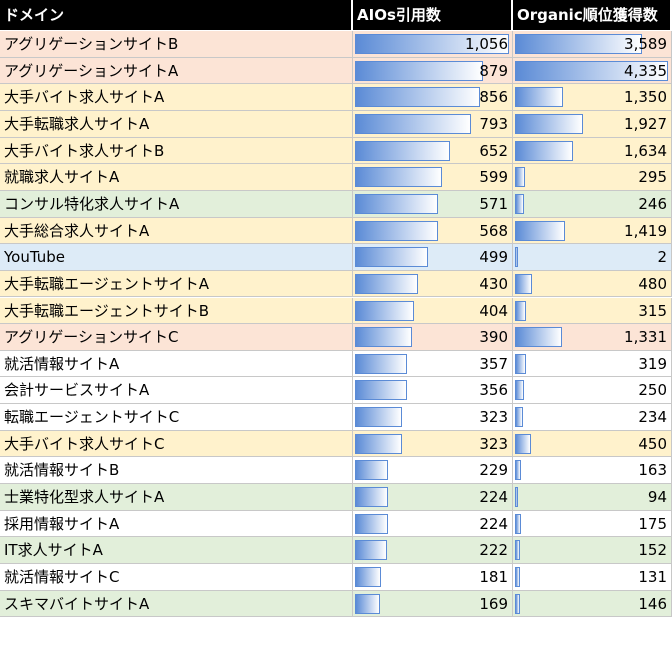  I want to click on value-label: 599, so click(493, 177).